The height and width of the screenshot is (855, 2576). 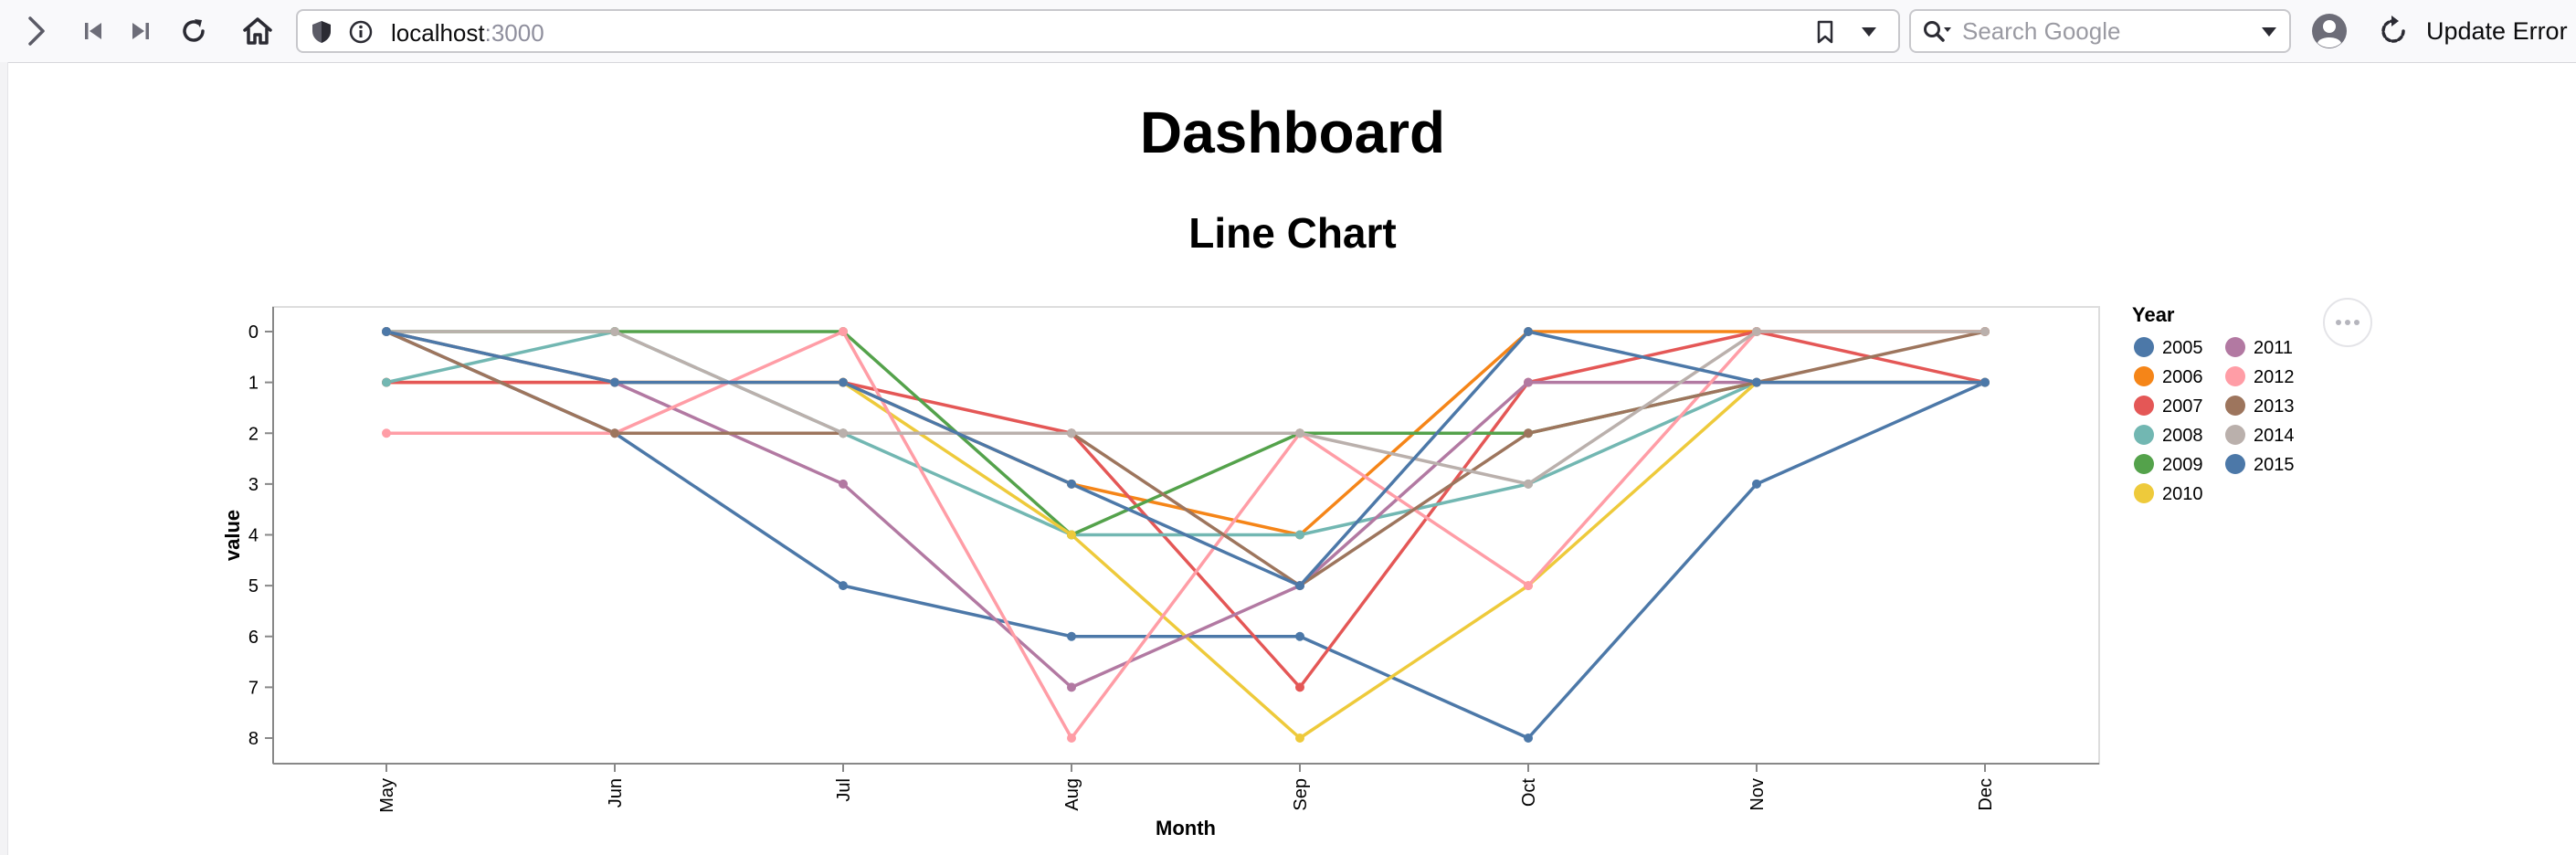 I want to click on legend-label-2009: 2009, so click(x=2182, y=465).